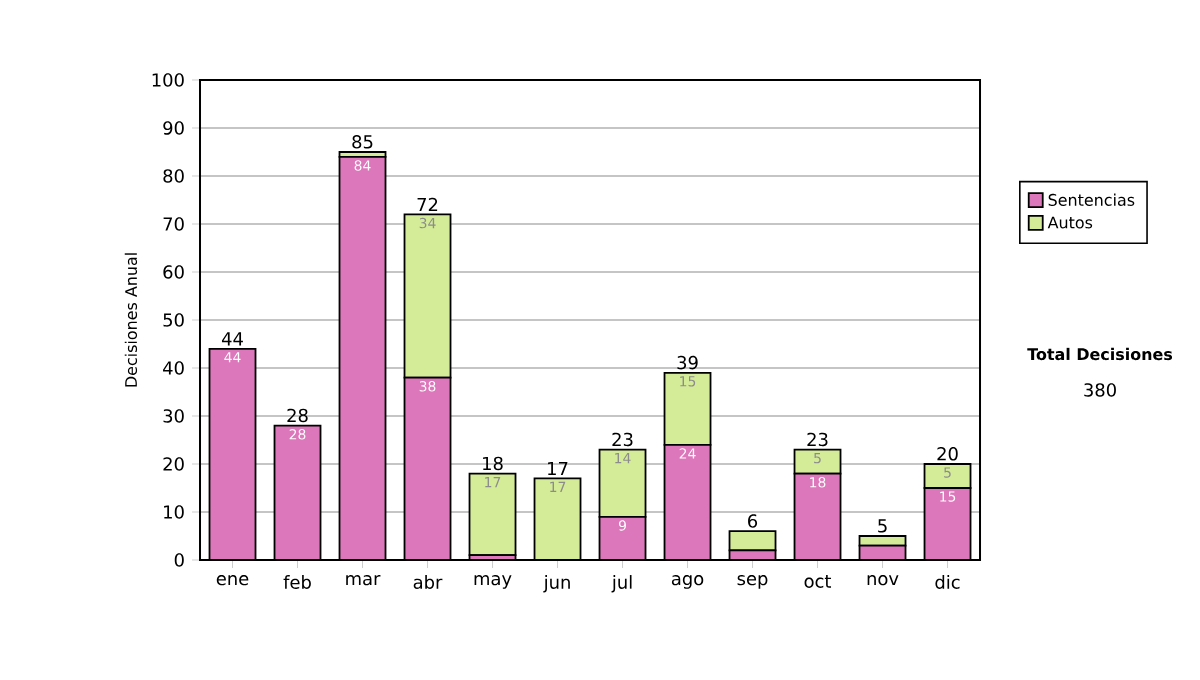  I want to click on x-tick-label: oct, so click(818, 581).